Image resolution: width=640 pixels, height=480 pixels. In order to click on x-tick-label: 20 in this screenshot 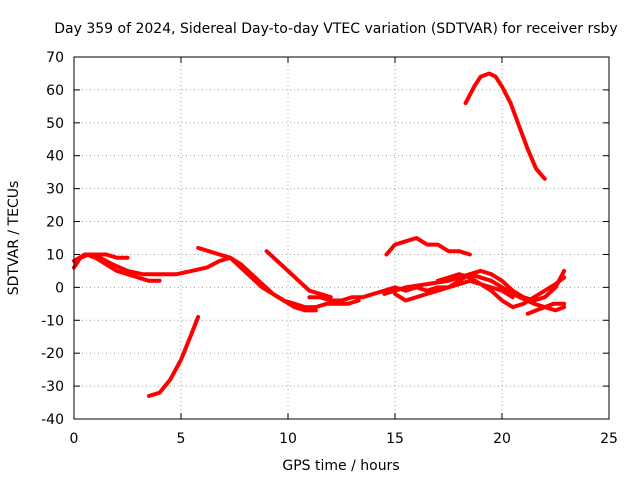, I will do `click(502, 439)`.